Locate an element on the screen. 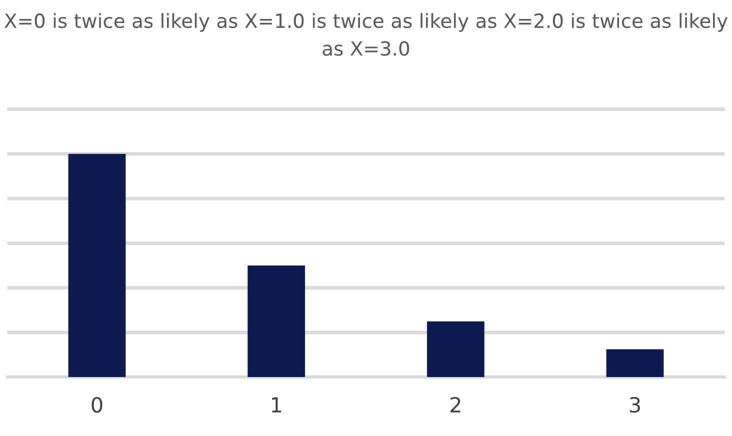 This screenshot has height=436, width=732. x-tick-label: 2 is located at coordinates (455, 404).